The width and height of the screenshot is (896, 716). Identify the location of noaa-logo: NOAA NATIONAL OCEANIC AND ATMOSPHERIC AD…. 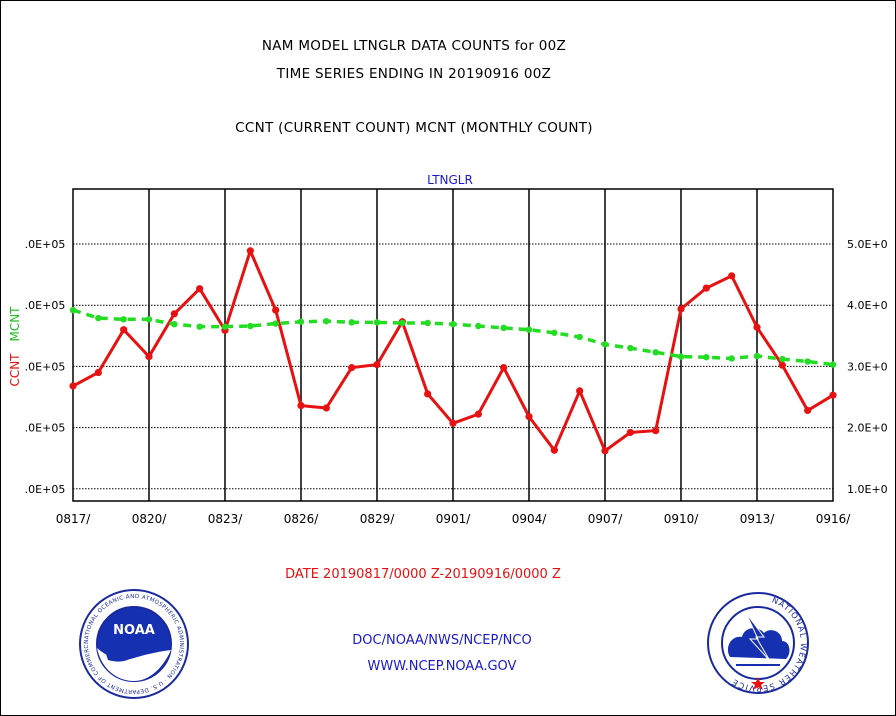
(133, 643).